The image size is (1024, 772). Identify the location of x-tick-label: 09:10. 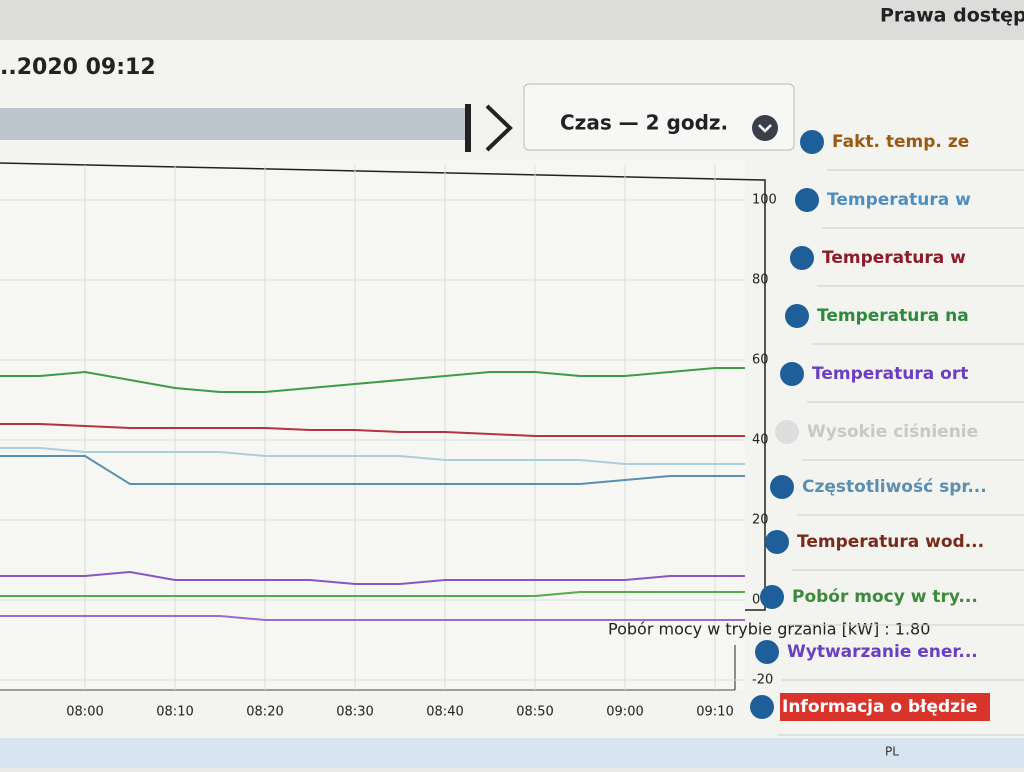
(714, 712).